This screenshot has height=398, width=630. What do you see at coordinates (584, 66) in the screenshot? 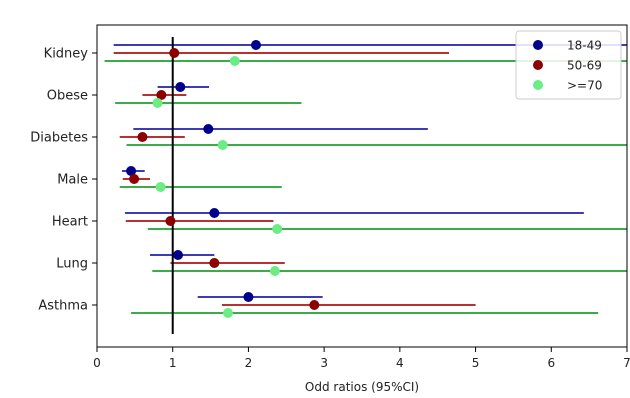
I see `legend-label: 50-69` at bounding box center [584, 66].